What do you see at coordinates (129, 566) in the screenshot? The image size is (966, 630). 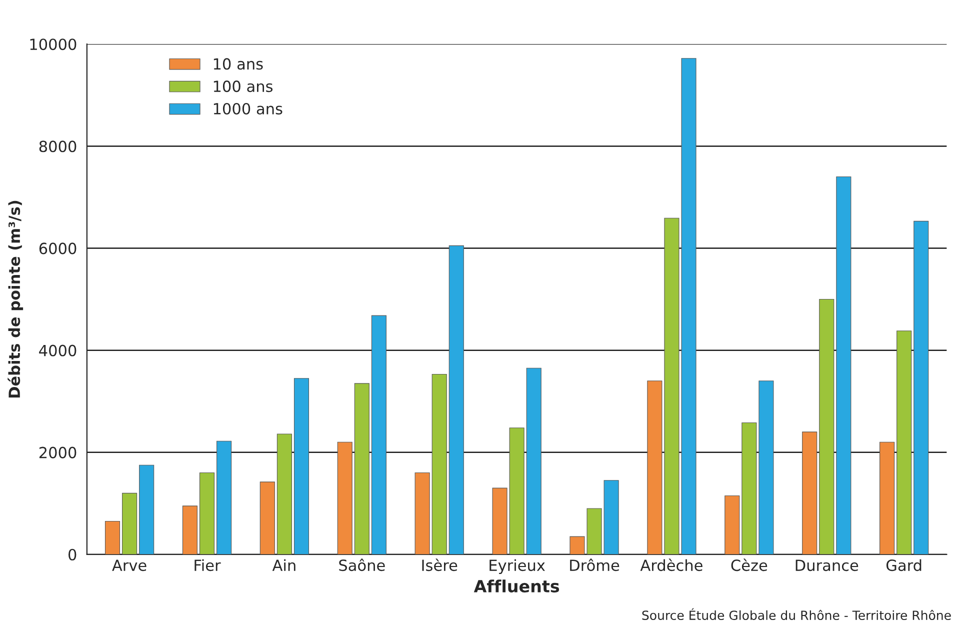 I see `x-tick-label: Arve` at bounding box center [129, 566].